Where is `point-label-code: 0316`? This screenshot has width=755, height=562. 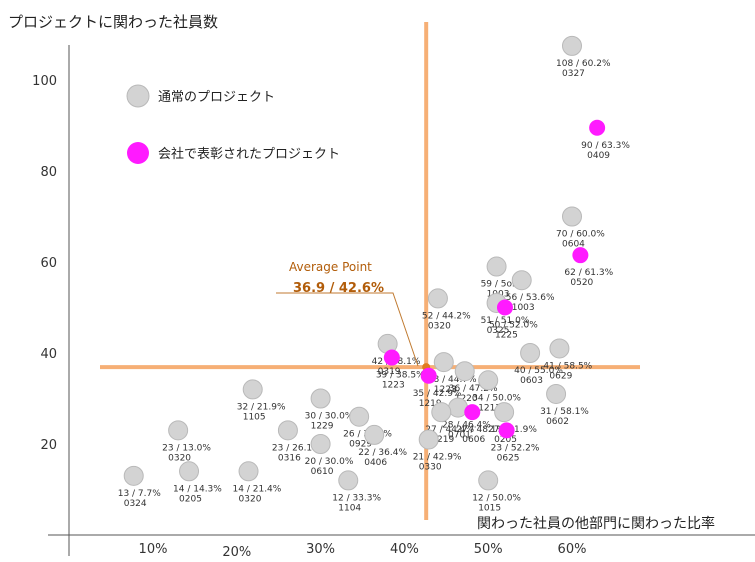
point-label-code: 0316 is located at coordinates (289, 458).